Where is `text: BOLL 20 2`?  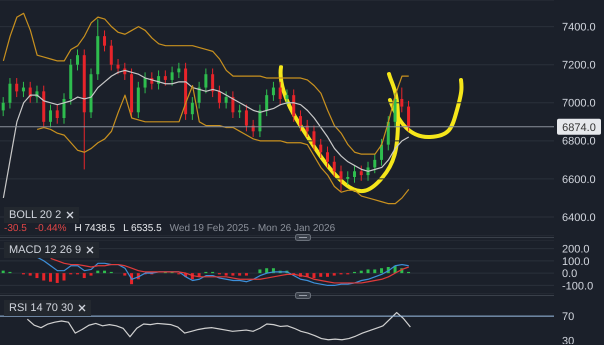
text: BOLL 20 2 is located at coordinates (35, 215).